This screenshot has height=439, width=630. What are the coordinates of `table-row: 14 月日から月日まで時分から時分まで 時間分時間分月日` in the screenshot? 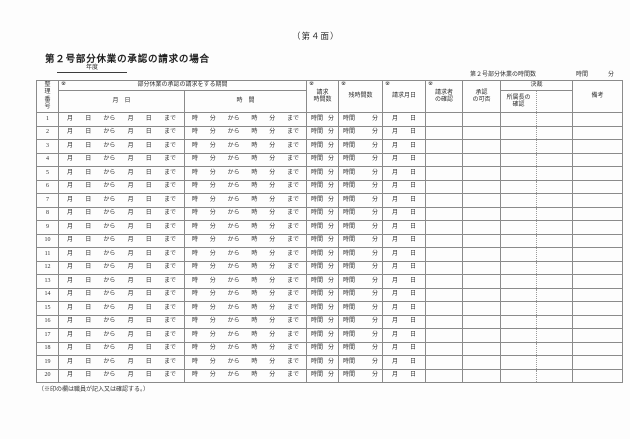 It's located at (330, 294).